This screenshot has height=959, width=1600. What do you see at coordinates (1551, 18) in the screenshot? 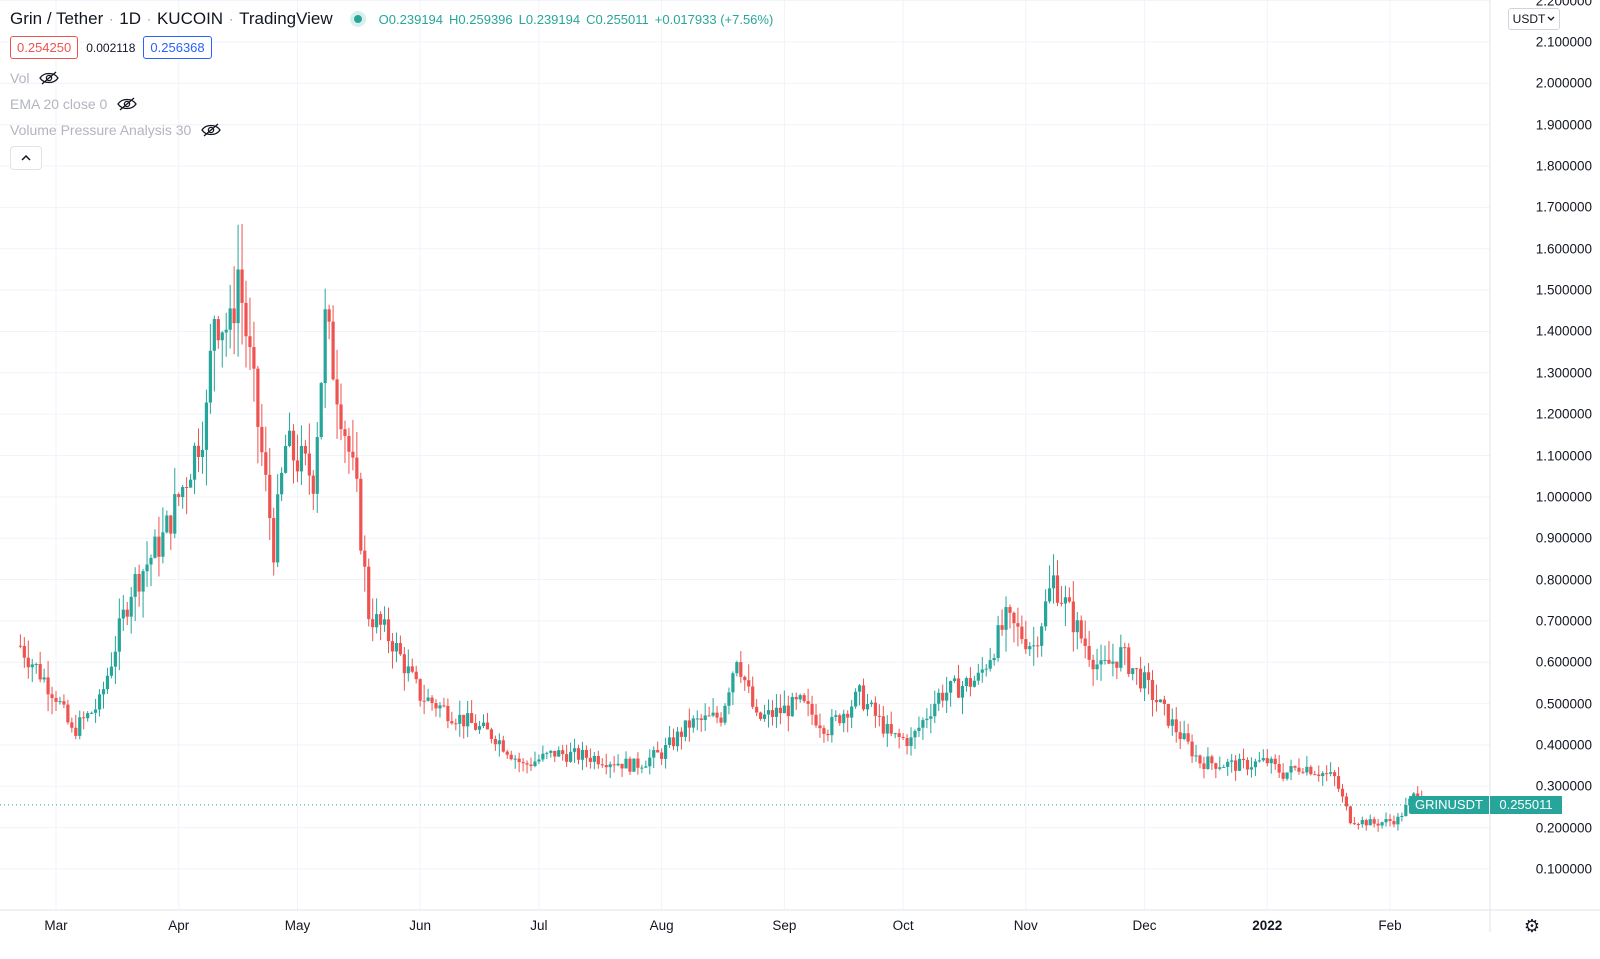
I see `chevron-down-icon` at bounding box center [1551, 18].